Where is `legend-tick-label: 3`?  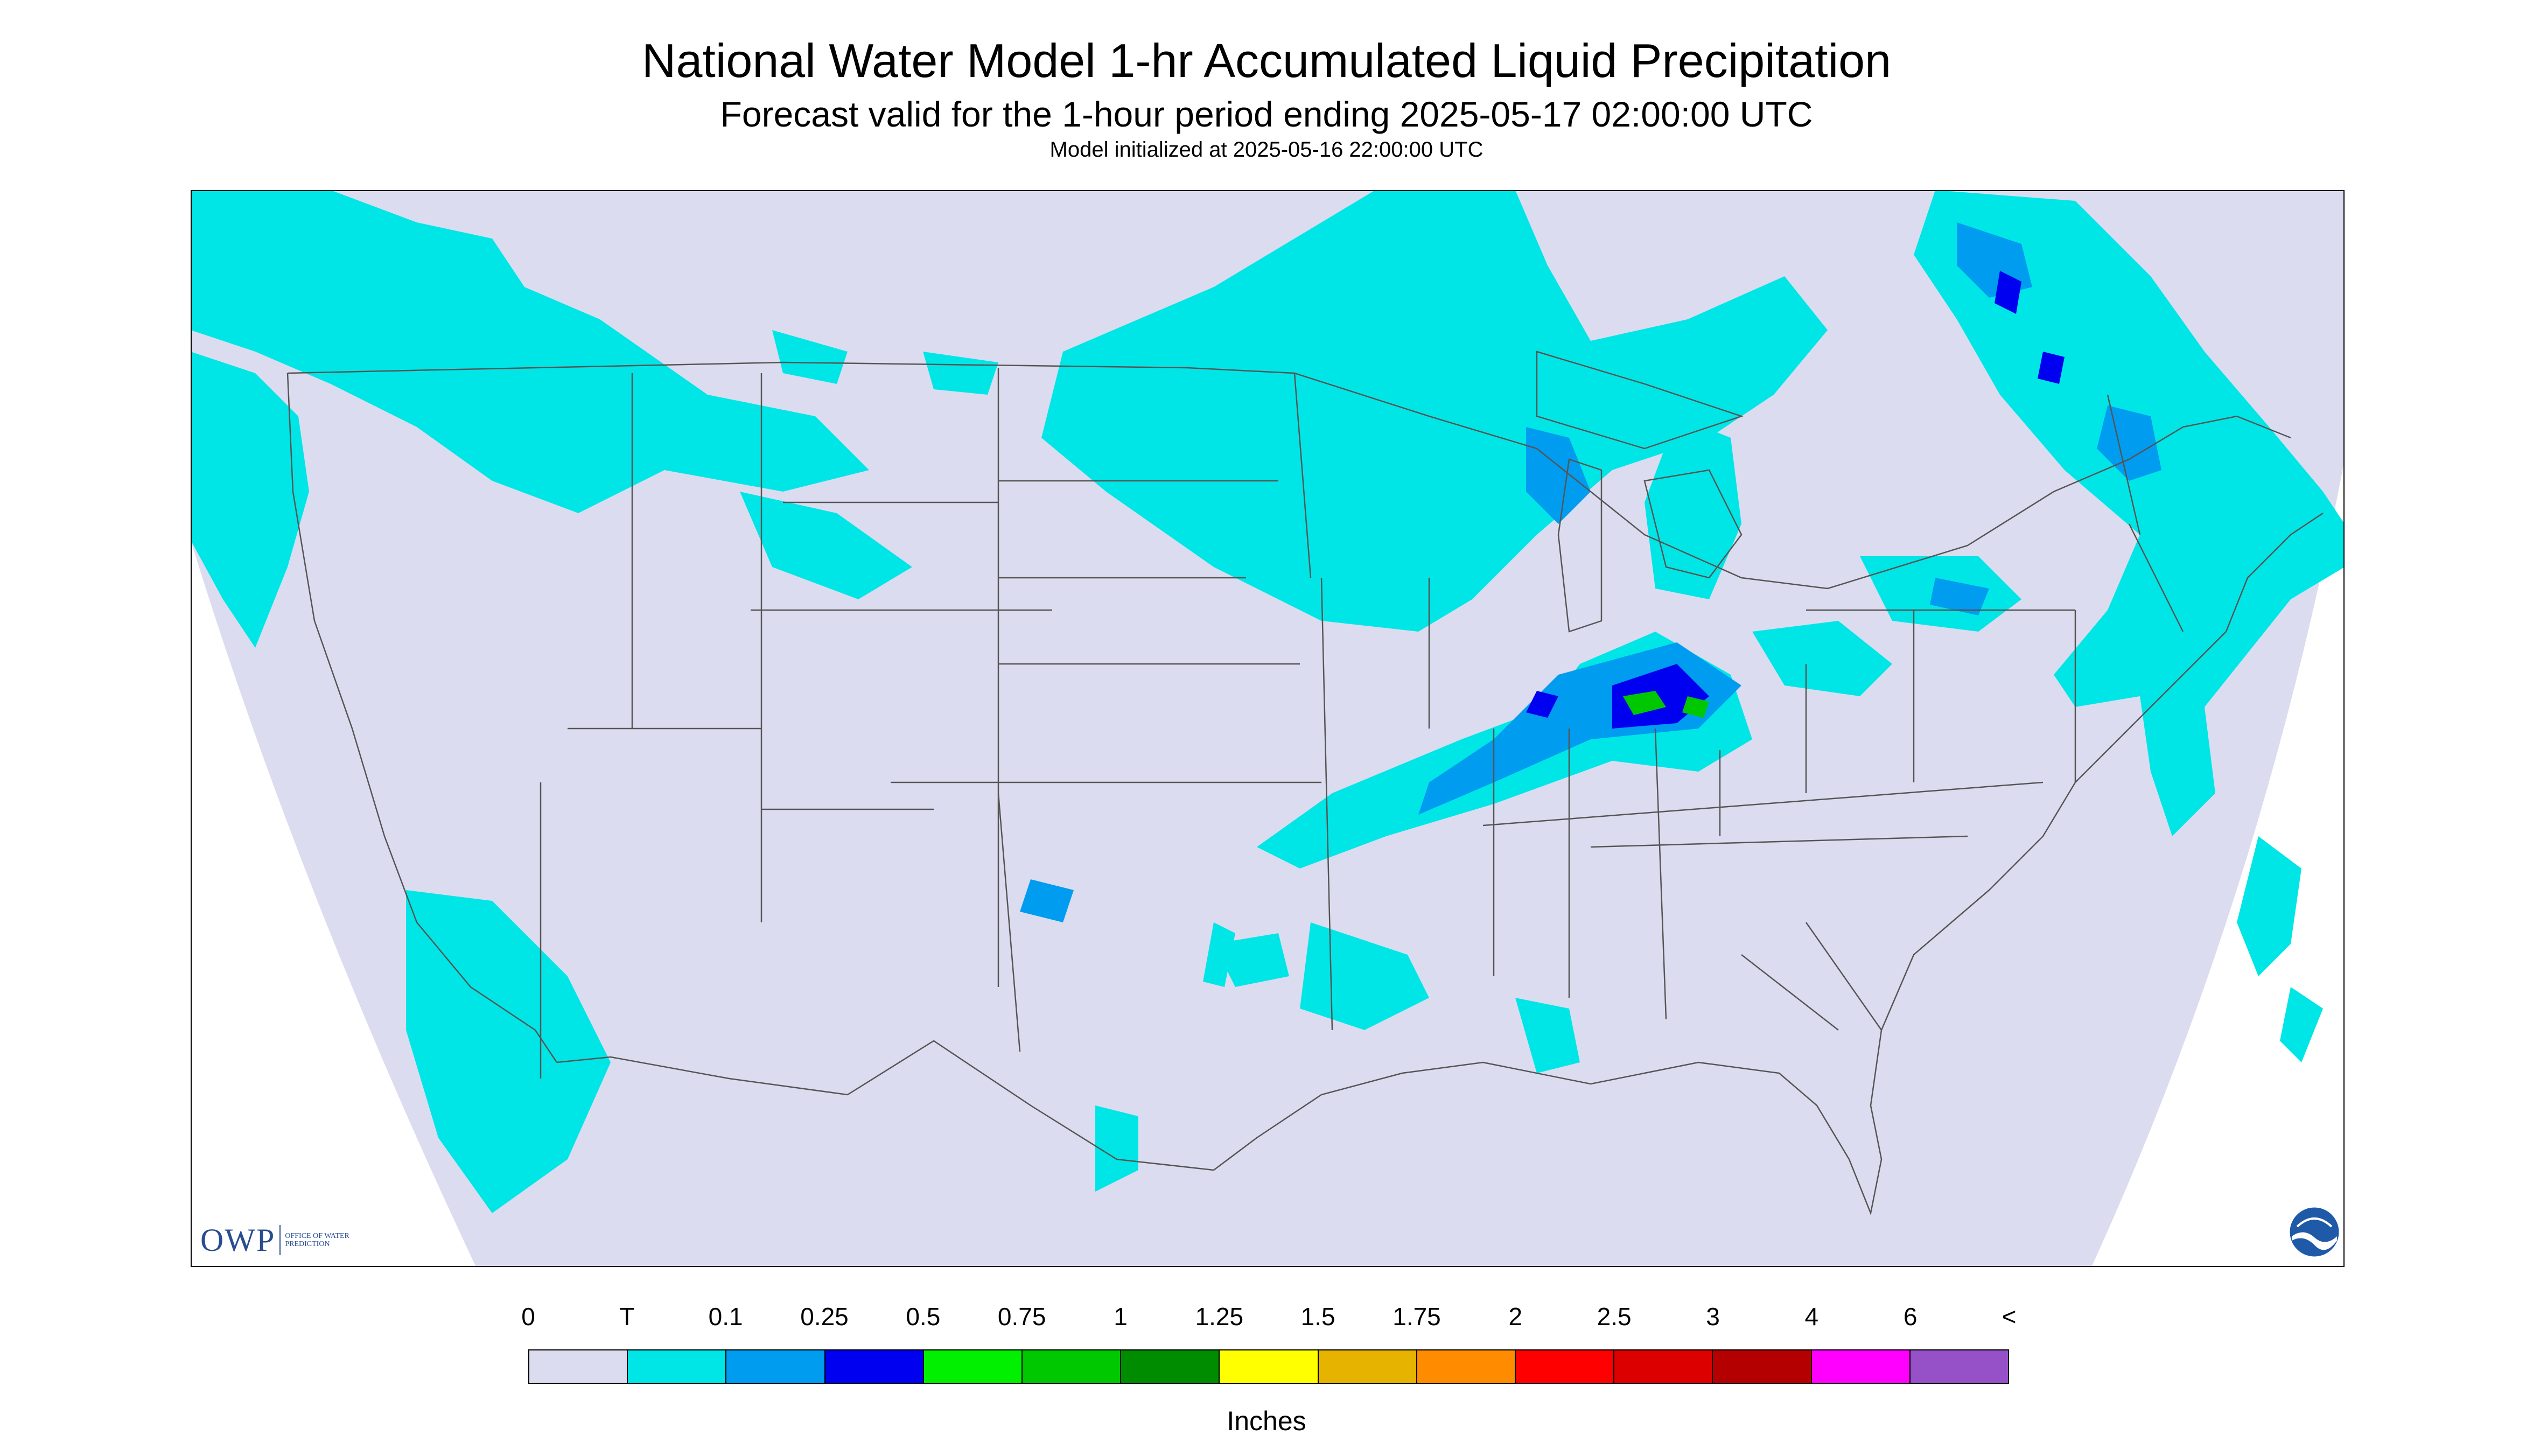
legend-tick-label: 3 is located at coordinates (1713, 1317).